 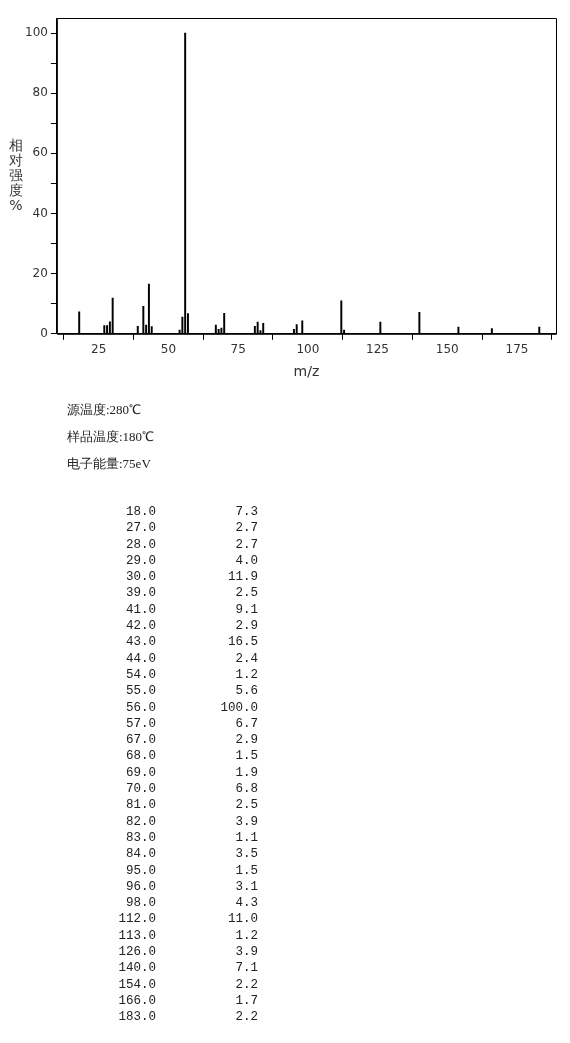 What do you see at coordinates (246, 610) in the screenshot?
I see `text: 9.1` at bounding box center [246, 610].